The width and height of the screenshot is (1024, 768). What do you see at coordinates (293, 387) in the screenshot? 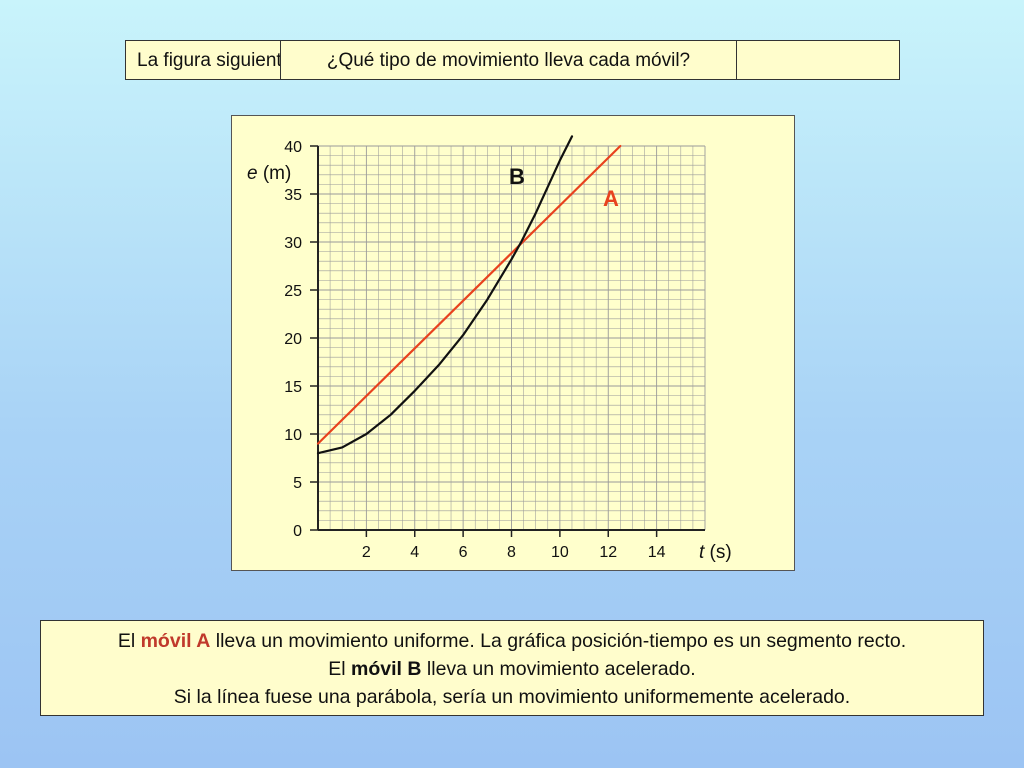
I see `y-tick-label: 15` at bounding box center [293, 387].